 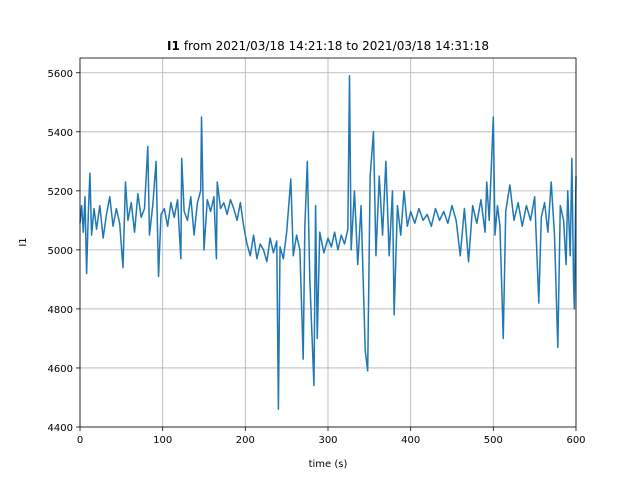 What do you see at coordinates (80, 440) in the screenshot?
I see `x-tick-label: 0` at bounding box center [80, 440].